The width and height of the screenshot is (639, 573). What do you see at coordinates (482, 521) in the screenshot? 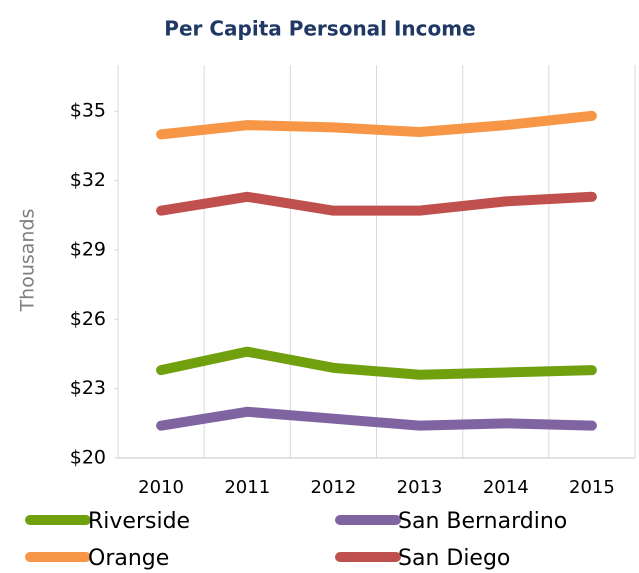
I see `legend-label: San Bernardino` at bounding box center [482, 521].